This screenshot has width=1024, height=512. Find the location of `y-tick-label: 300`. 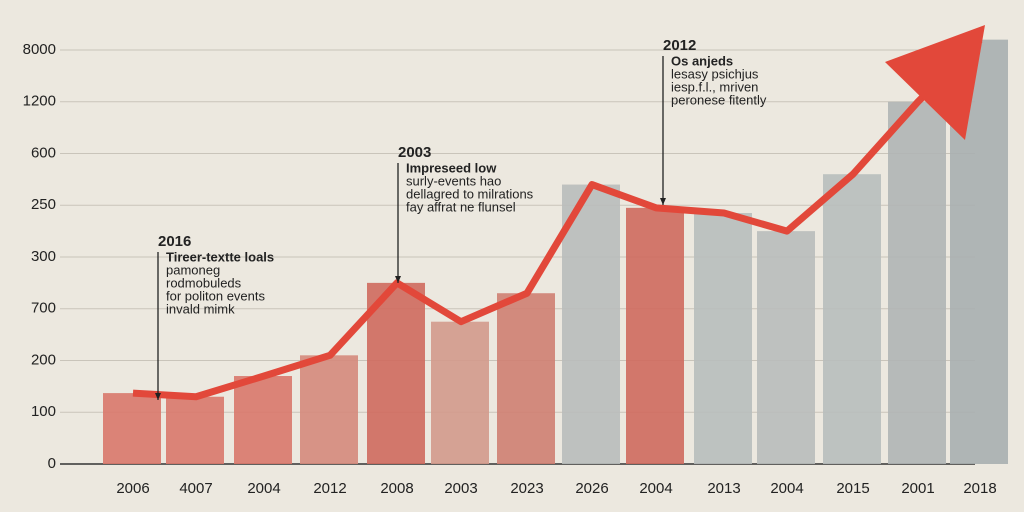

y-tick-label: 300 is located at coordinates (43, 256).